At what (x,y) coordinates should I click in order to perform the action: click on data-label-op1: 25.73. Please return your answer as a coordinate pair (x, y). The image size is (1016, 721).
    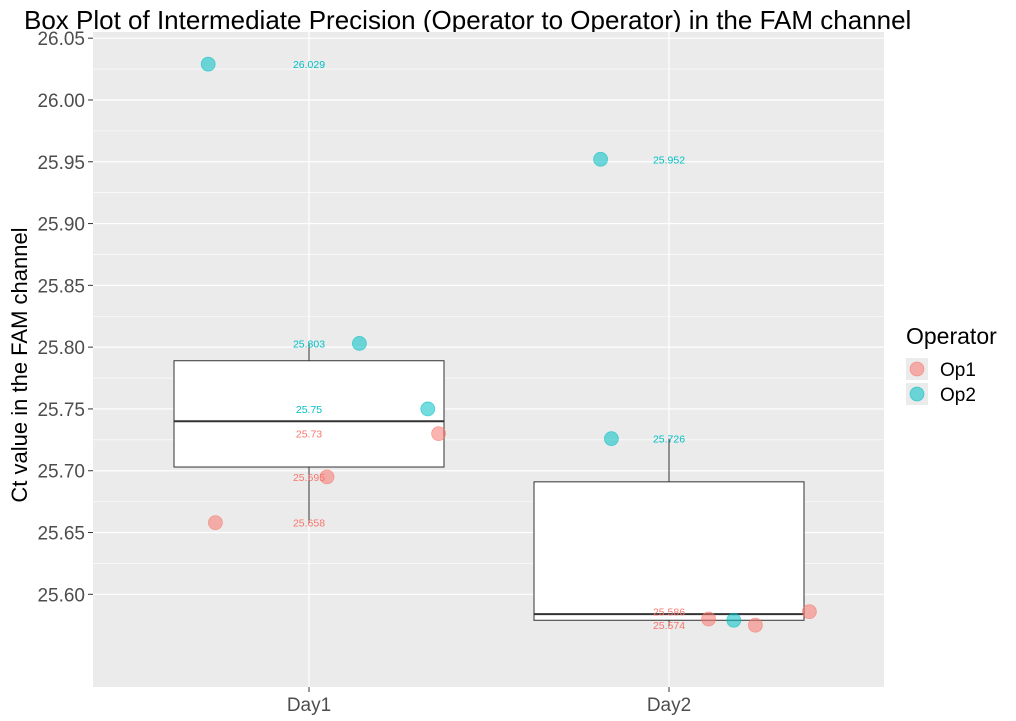
    Looking at the image, I should click on (309, 435).